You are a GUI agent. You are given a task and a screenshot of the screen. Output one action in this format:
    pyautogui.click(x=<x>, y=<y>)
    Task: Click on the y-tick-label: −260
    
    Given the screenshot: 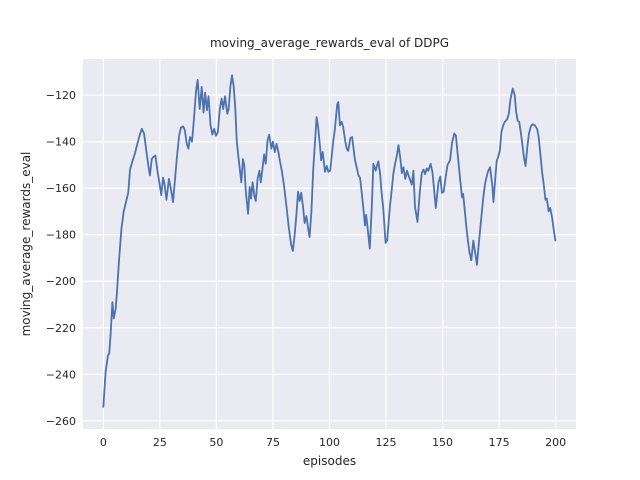 What is the action you would take?
    pyautogui.click(x=61, y=421)
    